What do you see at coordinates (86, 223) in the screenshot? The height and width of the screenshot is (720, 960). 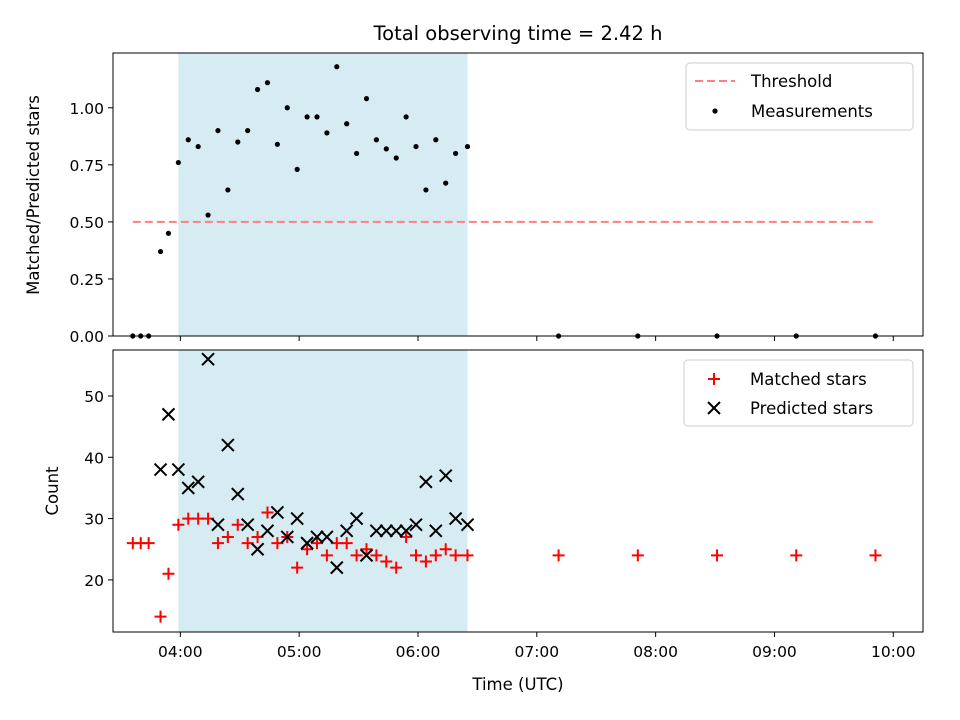 I see `top-y-tick-label: 0.50` at bounding box center [86, 223].